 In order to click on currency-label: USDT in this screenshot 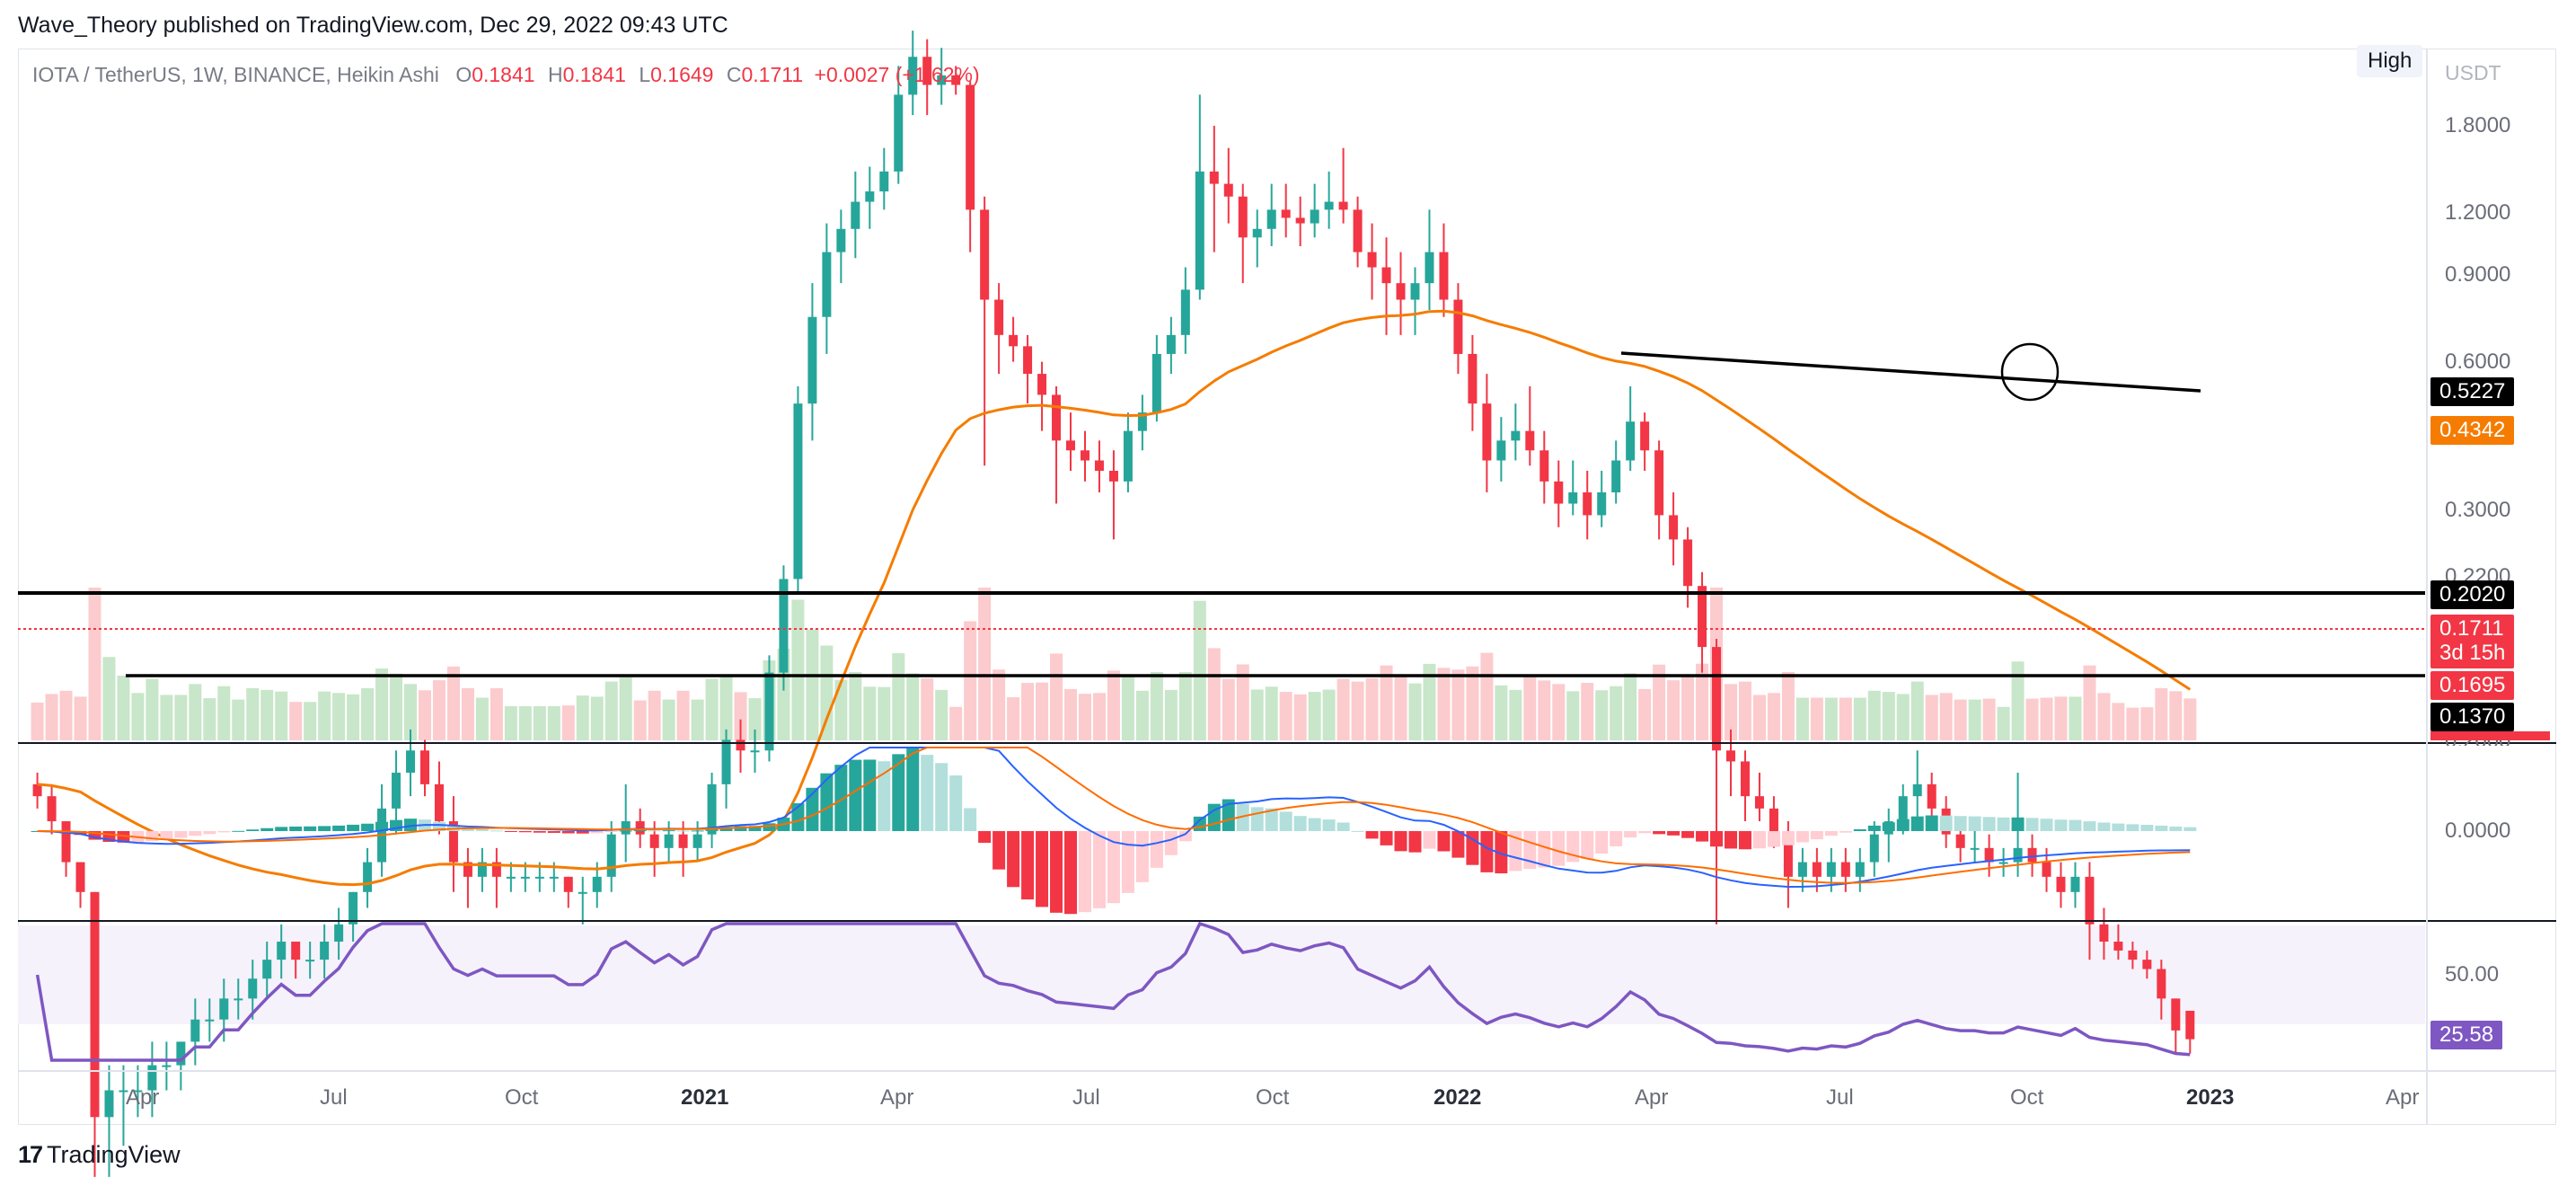, I will do `click(2473, 72)`.